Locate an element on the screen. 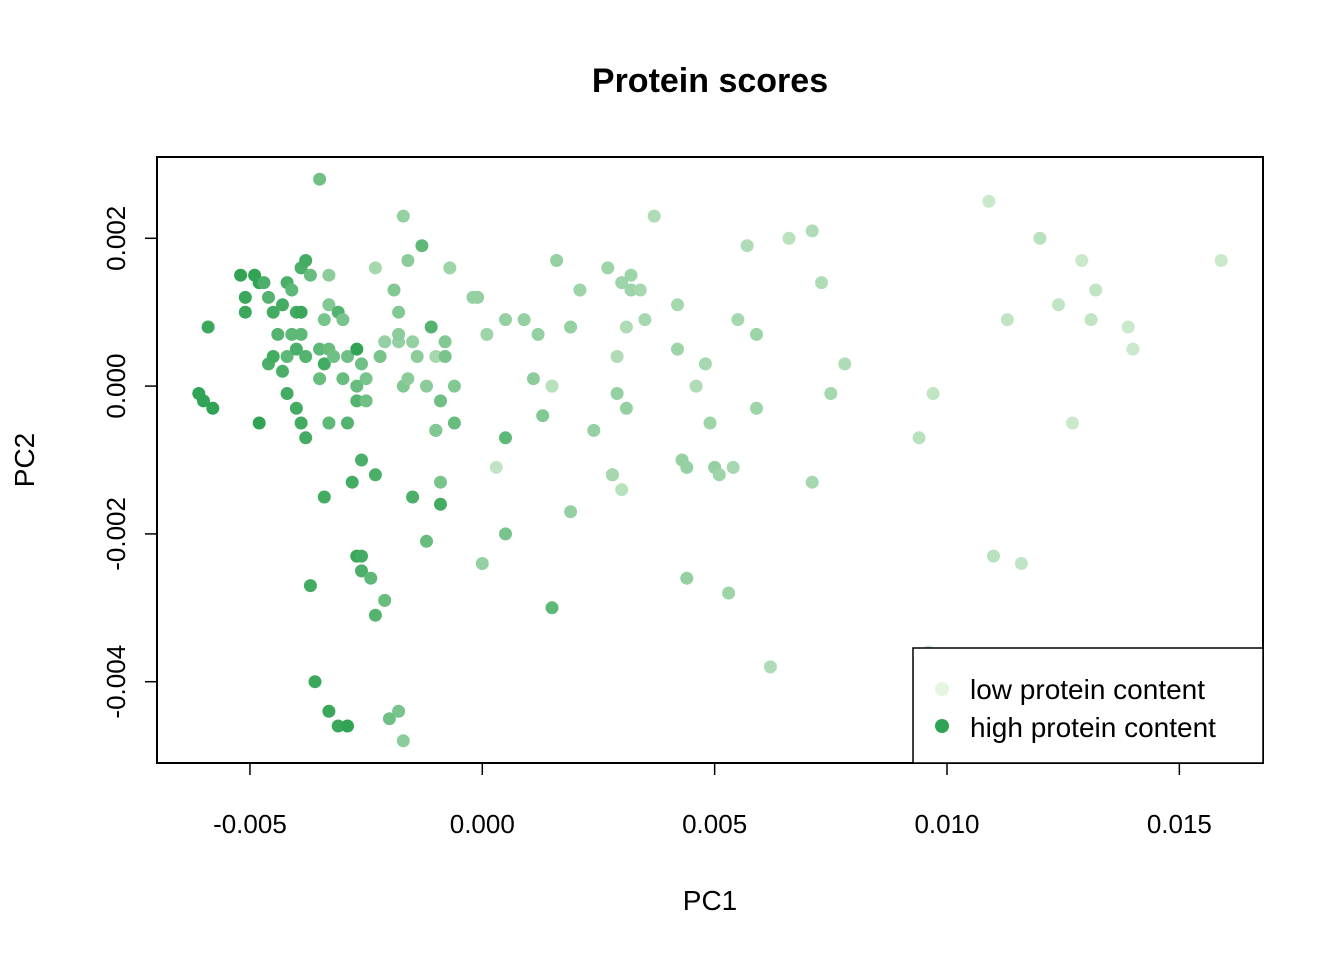 The image size is (1344, 960). legend-marker-high is located at coordinates (942, 726).